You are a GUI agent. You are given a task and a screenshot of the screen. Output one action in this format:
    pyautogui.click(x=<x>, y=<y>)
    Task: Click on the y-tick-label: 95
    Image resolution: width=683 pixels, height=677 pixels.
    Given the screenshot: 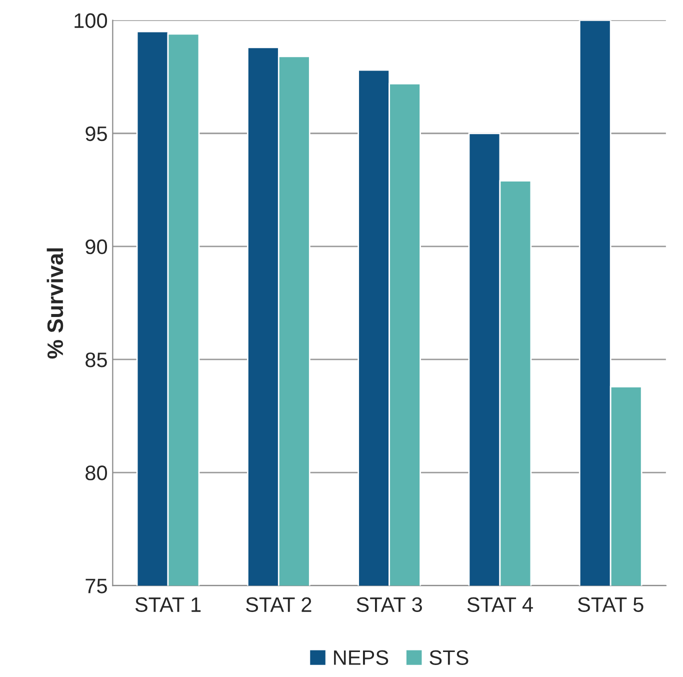 What is the action you would take?
    pyautogui.click(x=96, y=134)
    